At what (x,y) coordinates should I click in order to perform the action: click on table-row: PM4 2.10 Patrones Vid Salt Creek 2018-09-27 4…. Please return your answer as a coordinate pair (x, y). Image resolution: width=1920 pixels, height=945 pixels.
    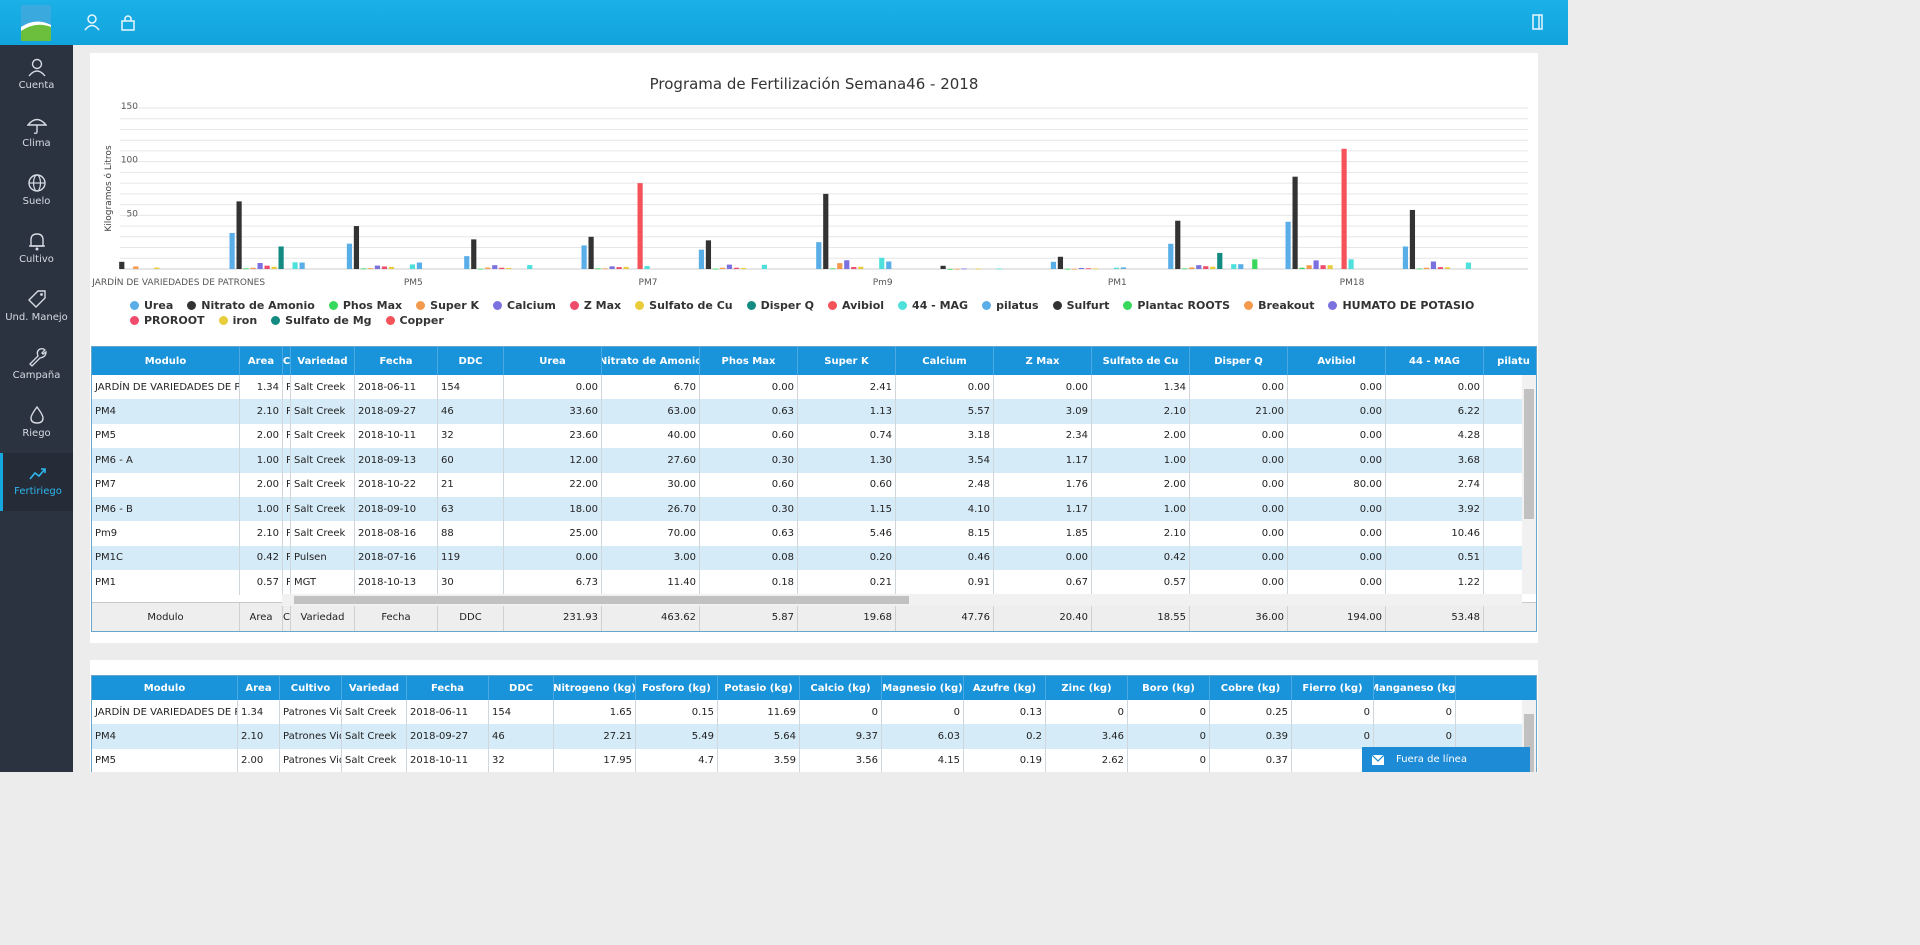
    Looking at the image, I should click on (814, 736).